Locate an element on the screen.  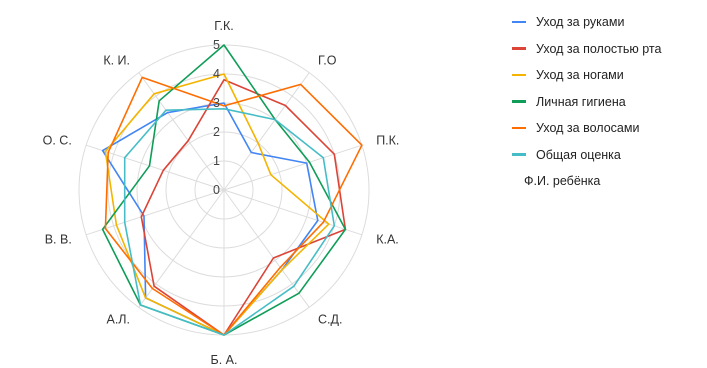
tick-label: 2 is located at coordinates (216, 132).